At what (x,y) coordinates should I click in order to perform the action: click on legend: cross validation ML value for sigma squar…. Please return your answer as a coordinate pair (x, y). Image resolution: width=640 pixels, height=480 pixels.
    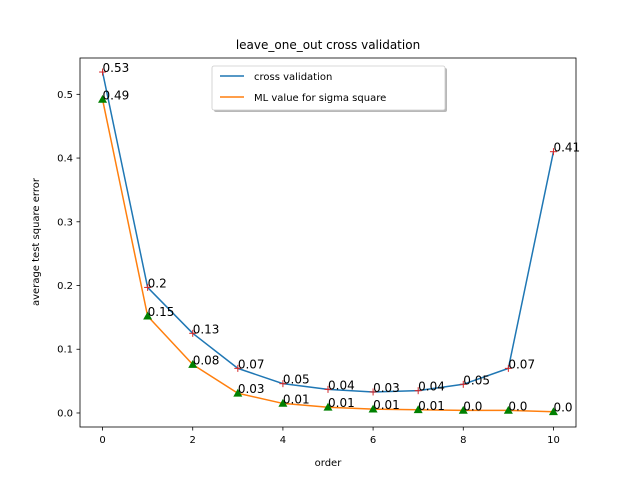
    Looking at the image, I should click on (329, 88).